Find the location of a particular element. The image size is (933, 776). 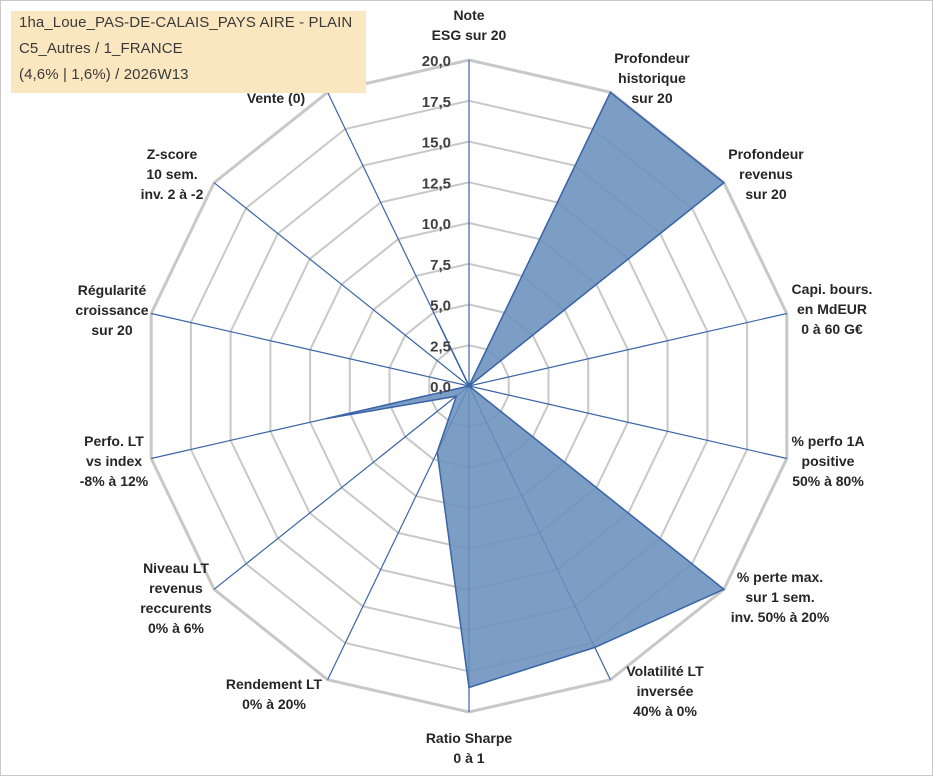

tick-label: 7,5 is located at coordinates (440, 265).